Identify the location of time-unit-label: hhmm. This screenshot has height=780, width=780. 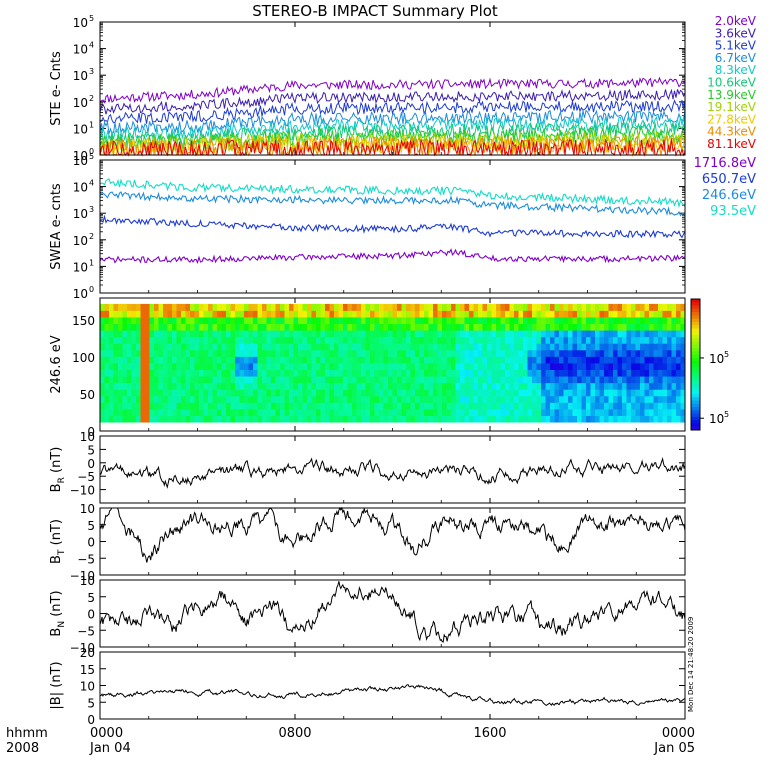
(27, 733).